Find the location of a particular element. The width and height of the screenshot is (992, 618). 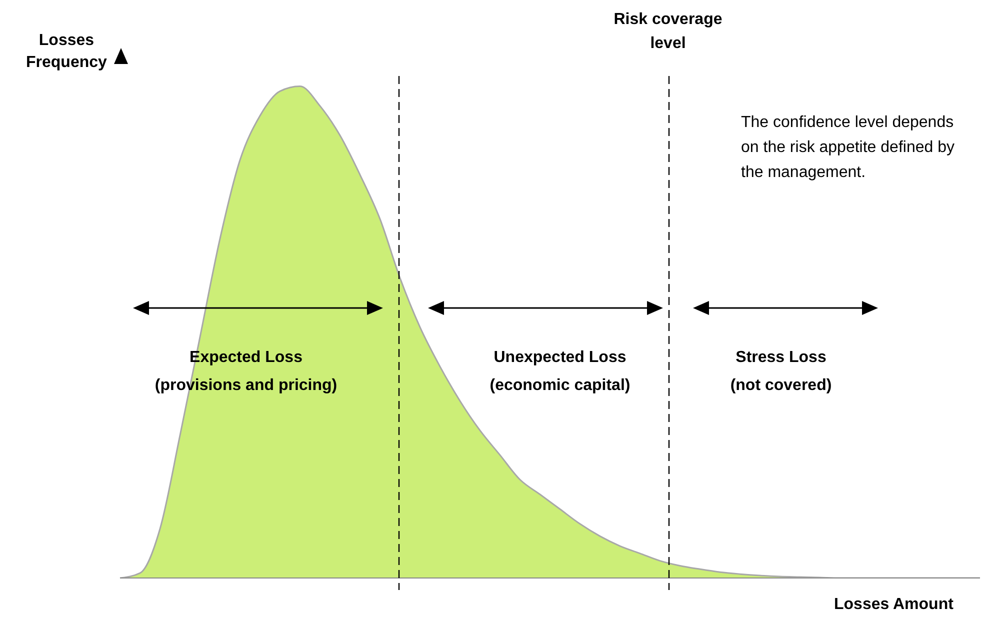

annotation: The confidence level depends on the risk appetite defined by the management. is located at coordinates (848, 148).